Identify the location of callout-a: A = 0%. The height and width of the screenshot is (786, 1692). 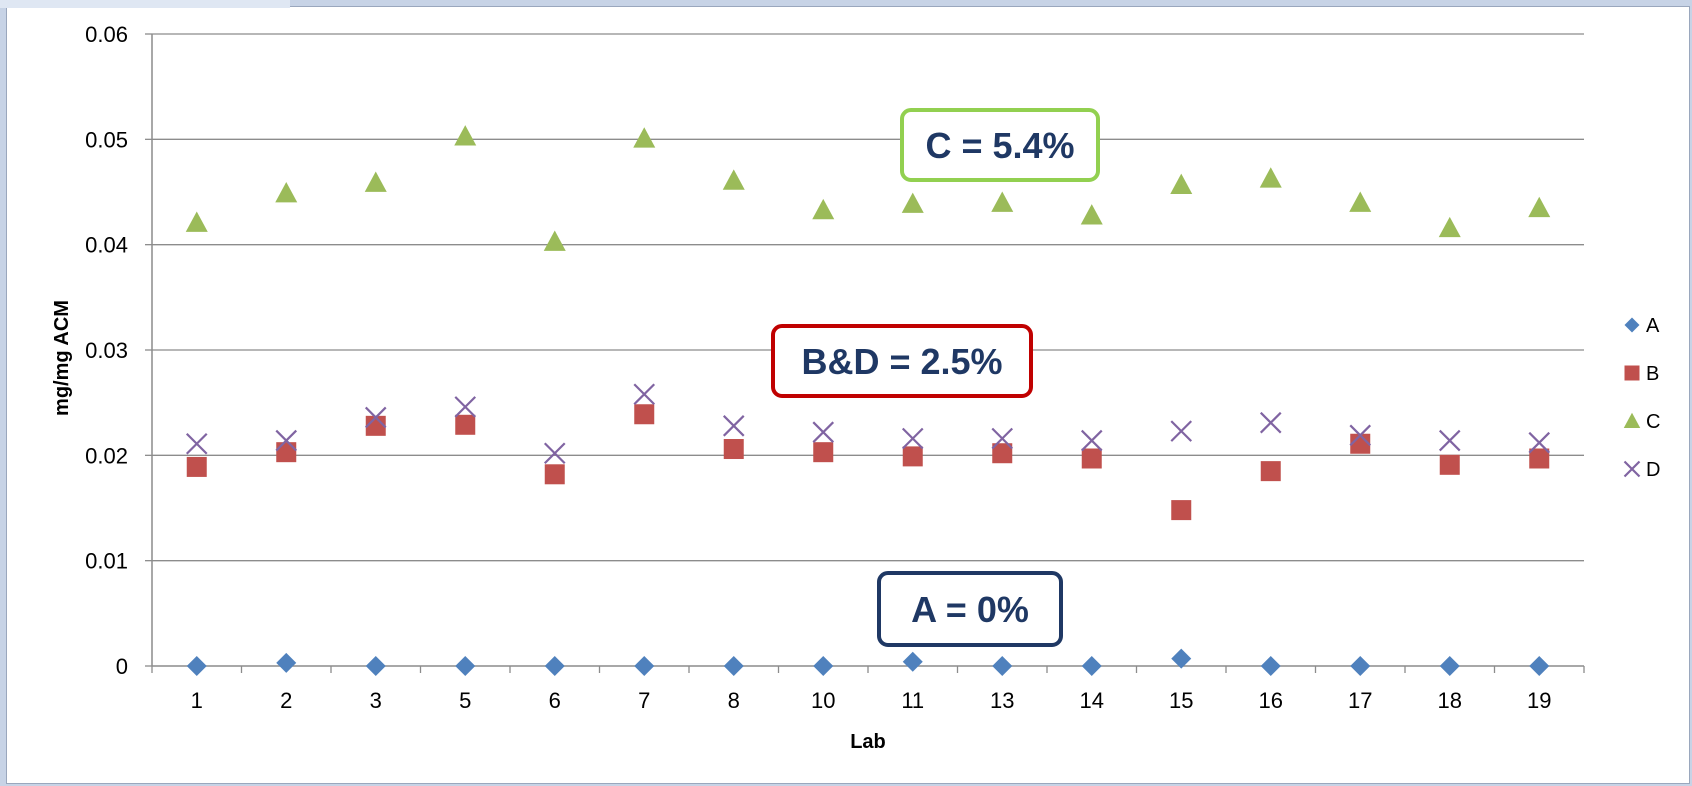
(970, 609).